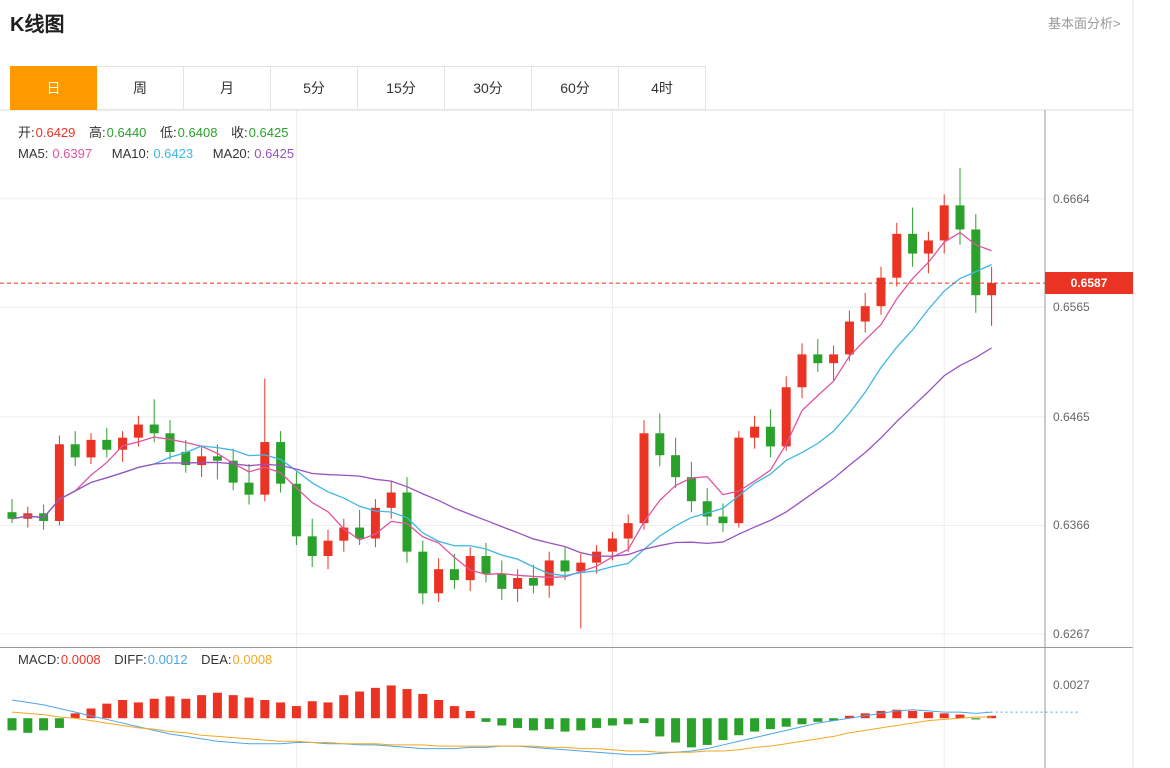 The width and height of the screenshot is (1170, 768). What do you see at coordinates (662, 88) in the screenshot?
I see `tab-4hour: 4时` at bounding box center [662, 88].